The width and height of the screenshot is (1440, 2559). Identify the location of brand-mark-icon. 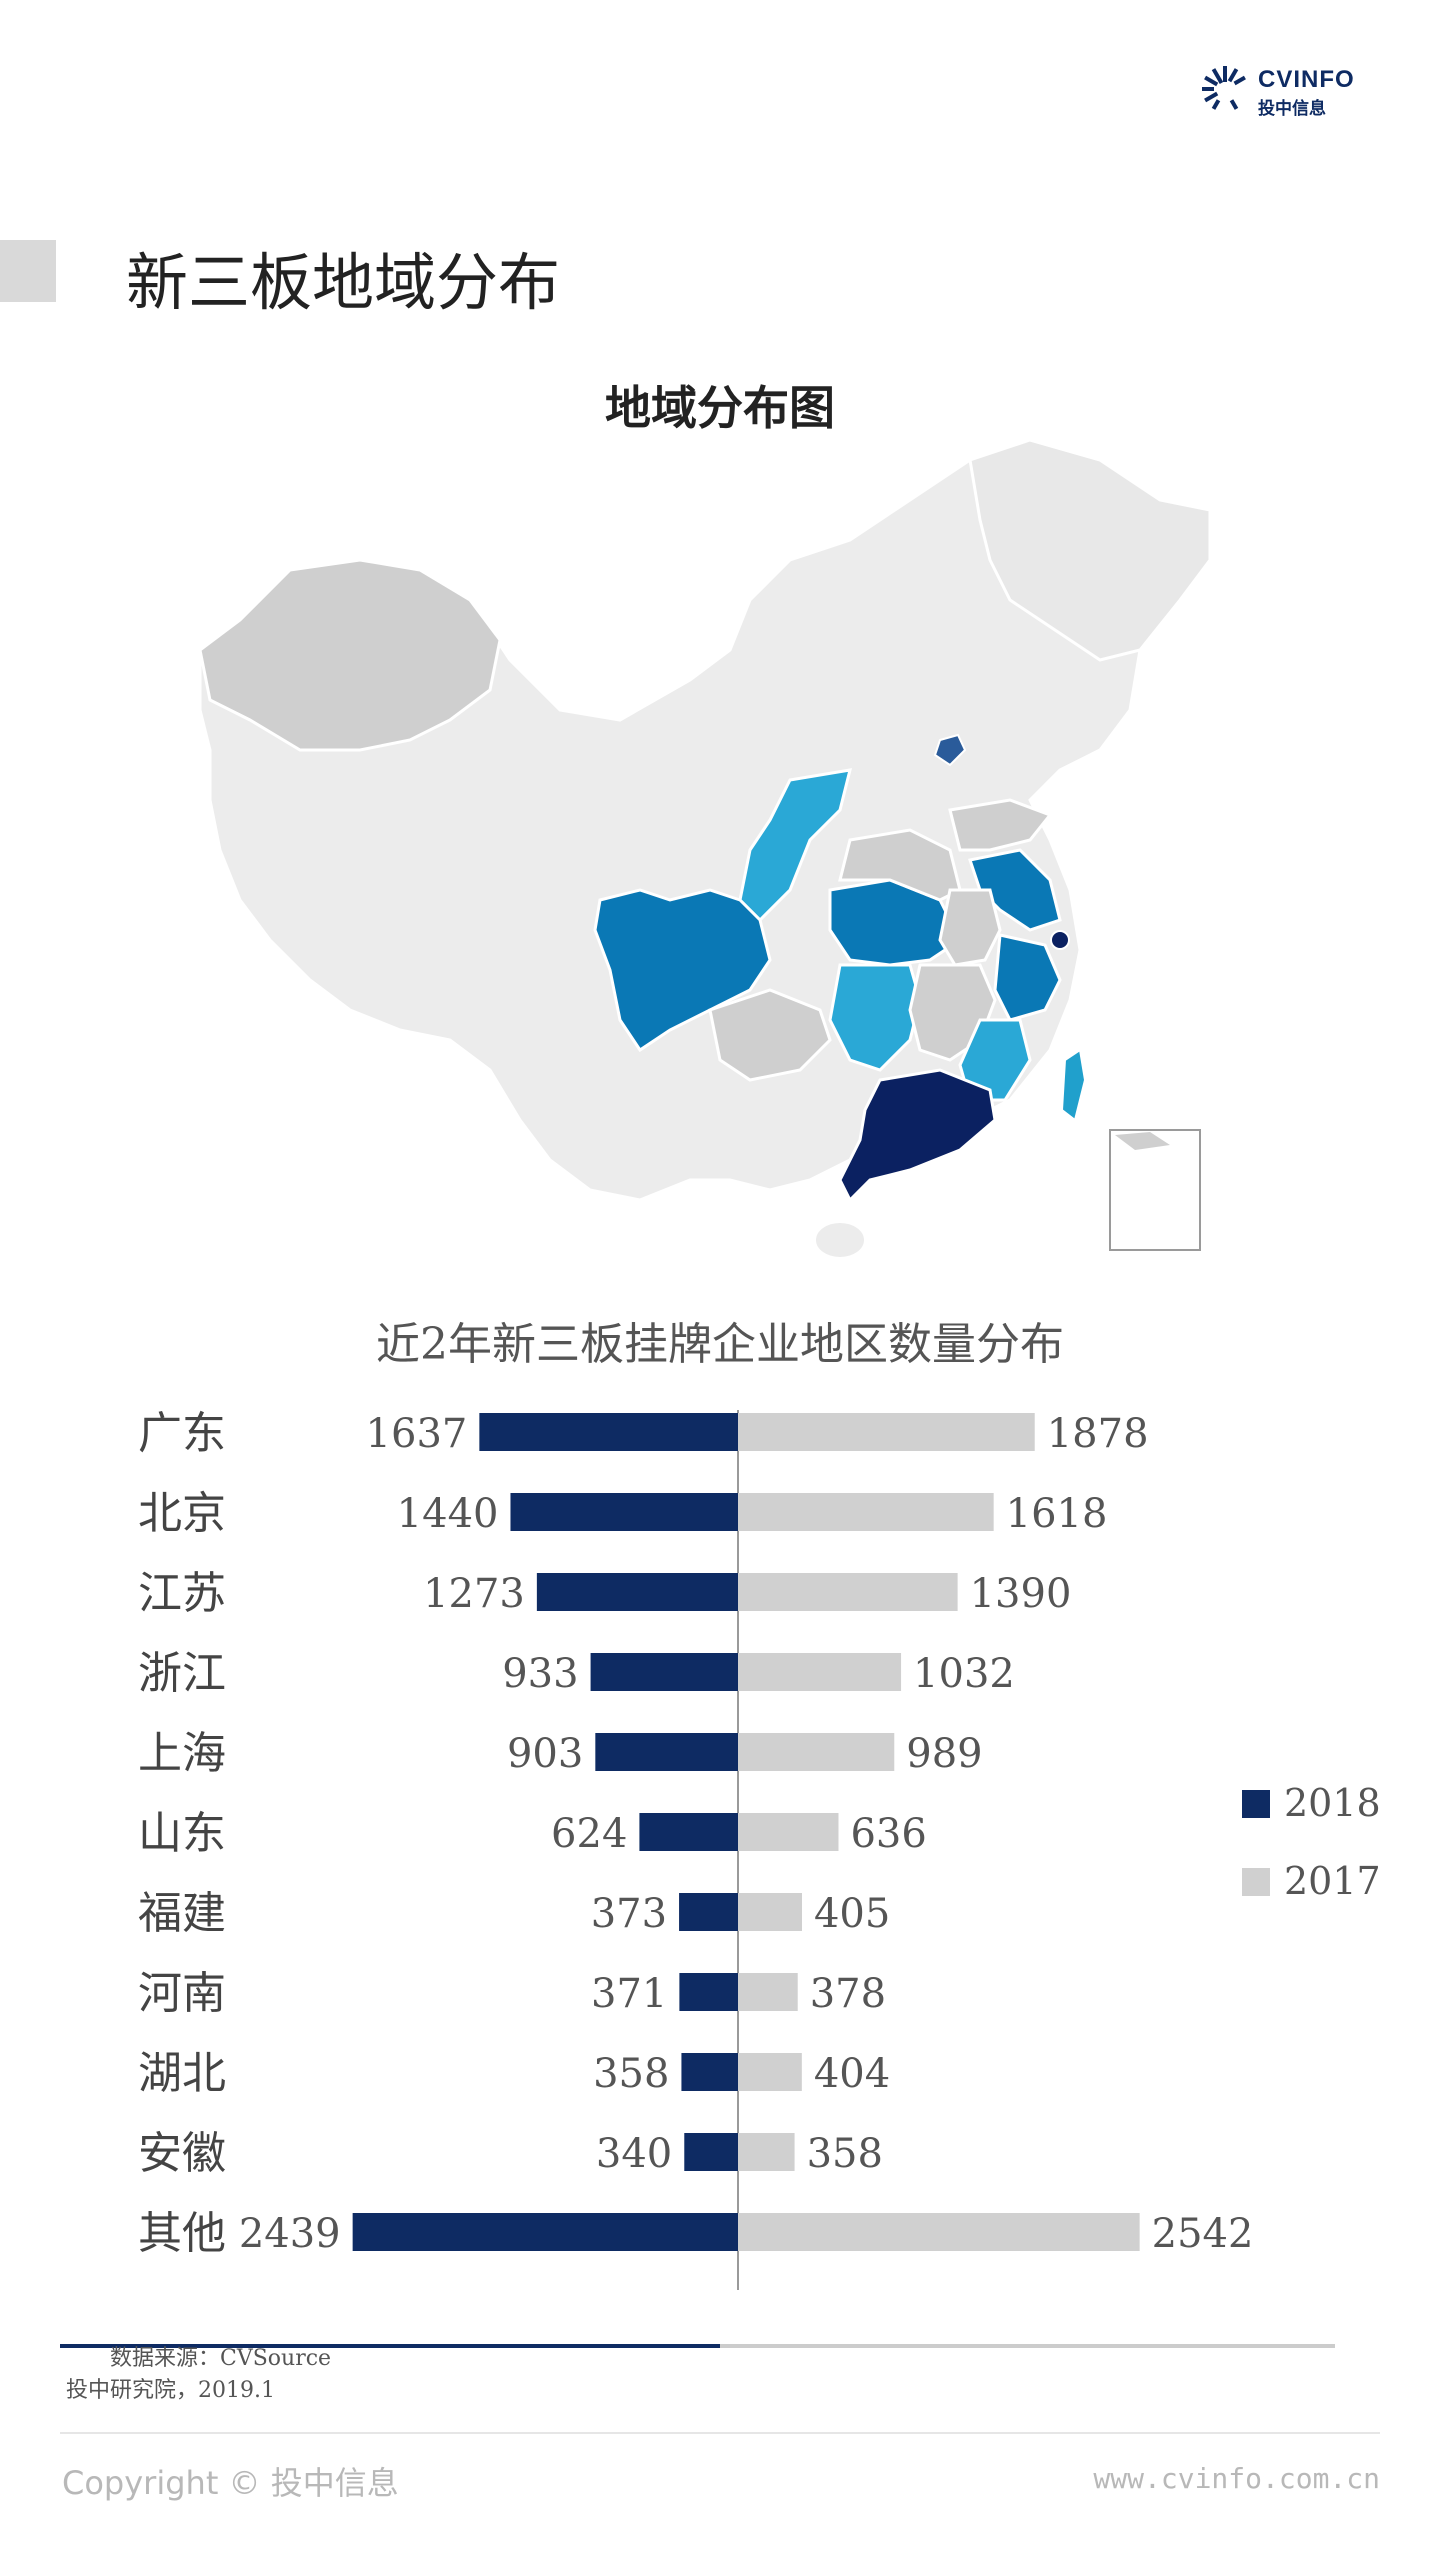
(1224, 88).